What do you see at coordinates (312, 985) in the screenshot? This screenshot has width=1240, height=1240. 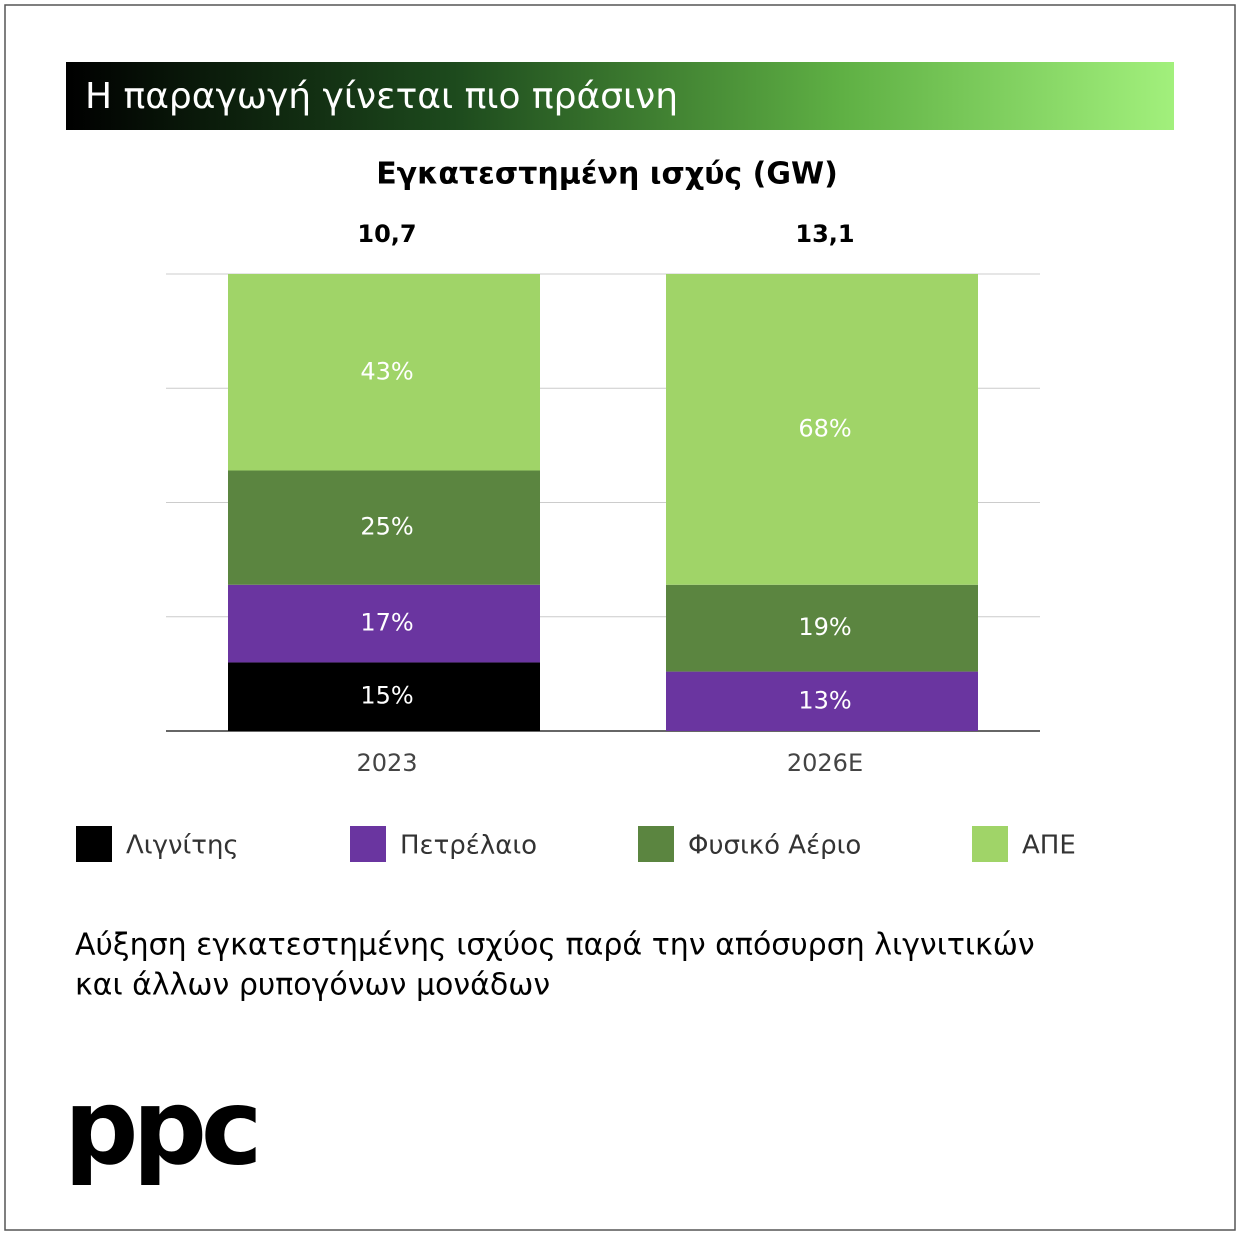 I see `footnote: και άλλων ρυπογόνων μονάδων` at bounding box center [312, 985].